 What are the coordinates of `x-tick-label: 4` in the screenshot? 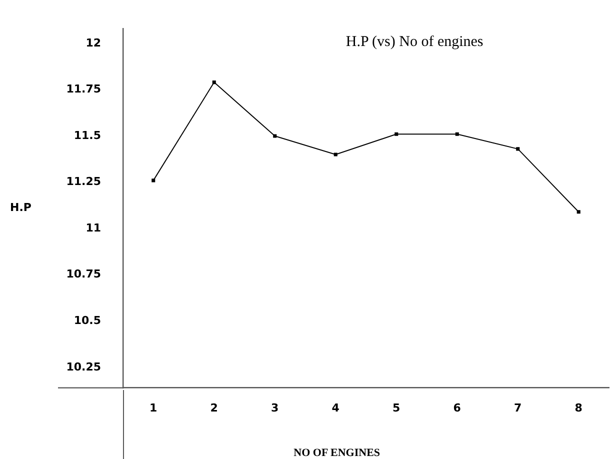 It's located at (336, 407).